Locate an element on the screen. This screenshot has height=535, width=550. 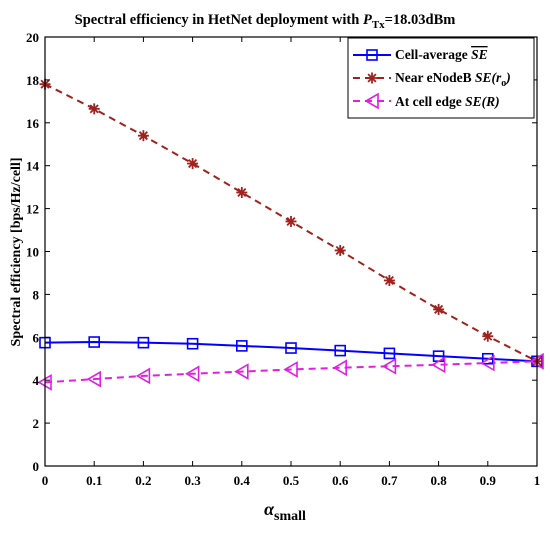
series-2-point-3-shape is located at coordinates (192, 374).